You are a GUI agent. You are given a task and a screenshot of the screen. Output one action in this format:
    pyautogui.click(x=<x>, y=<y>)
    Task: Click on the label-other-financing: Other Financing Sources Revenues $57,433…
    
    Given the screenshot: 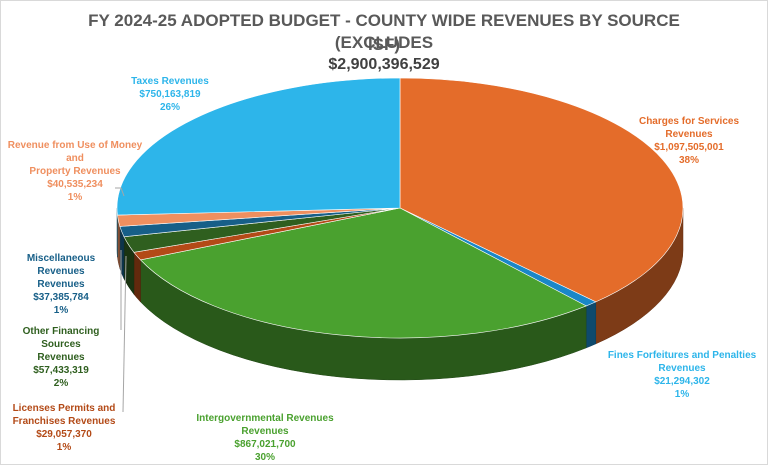 What is the action you would take?
    pyautogui.click(x=61, y=357)
    